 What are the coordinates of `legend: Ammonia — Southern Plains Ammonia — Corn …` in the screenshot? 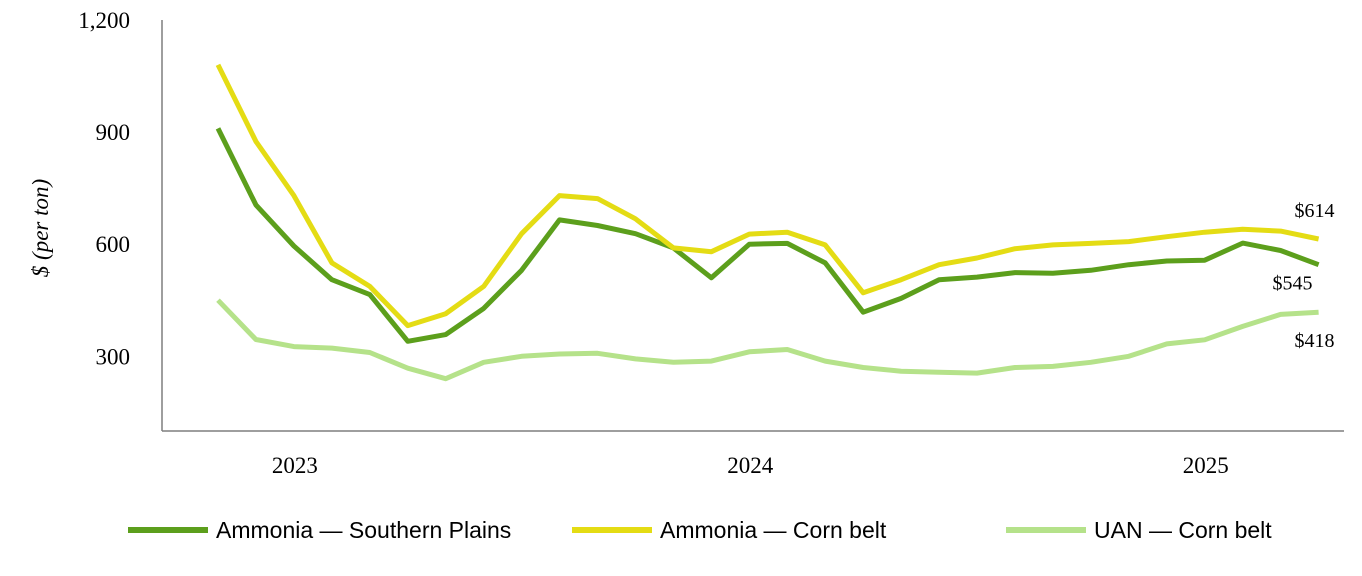 It's located at (700, 530).